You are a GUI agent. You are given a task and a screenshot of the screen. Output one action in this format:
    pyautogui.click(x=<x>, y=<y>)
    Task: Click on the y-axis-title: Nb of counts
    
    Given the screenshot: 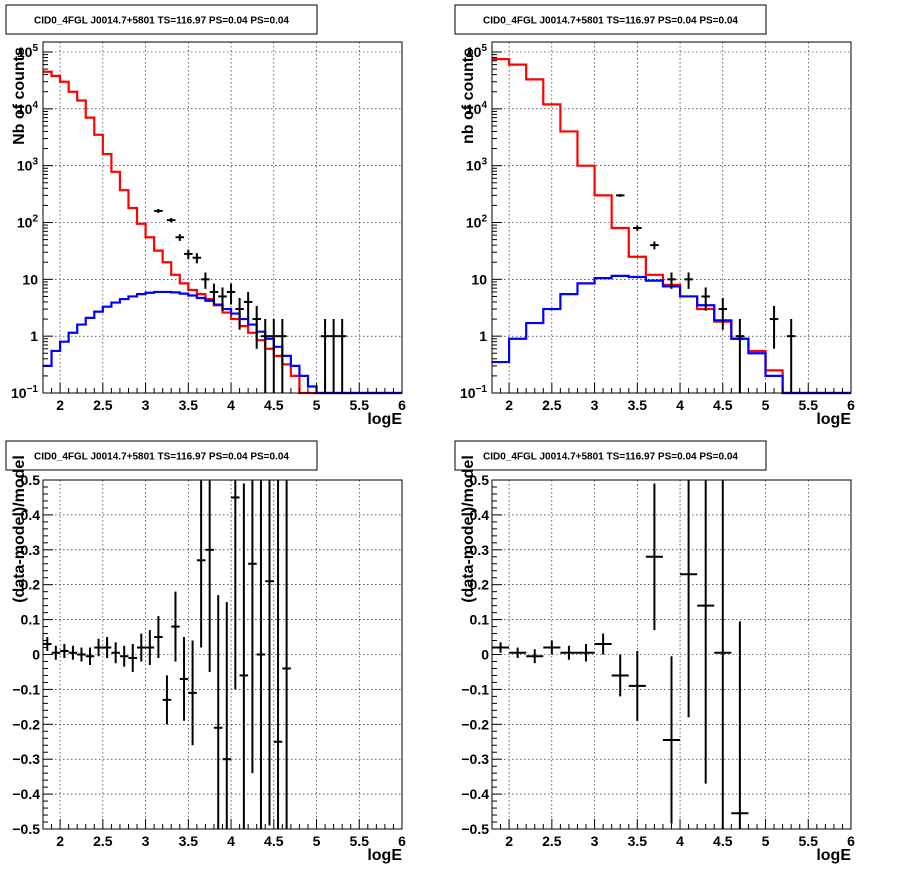 What is the action you would take?
    pyautogui.click(x=19, y=96)
    